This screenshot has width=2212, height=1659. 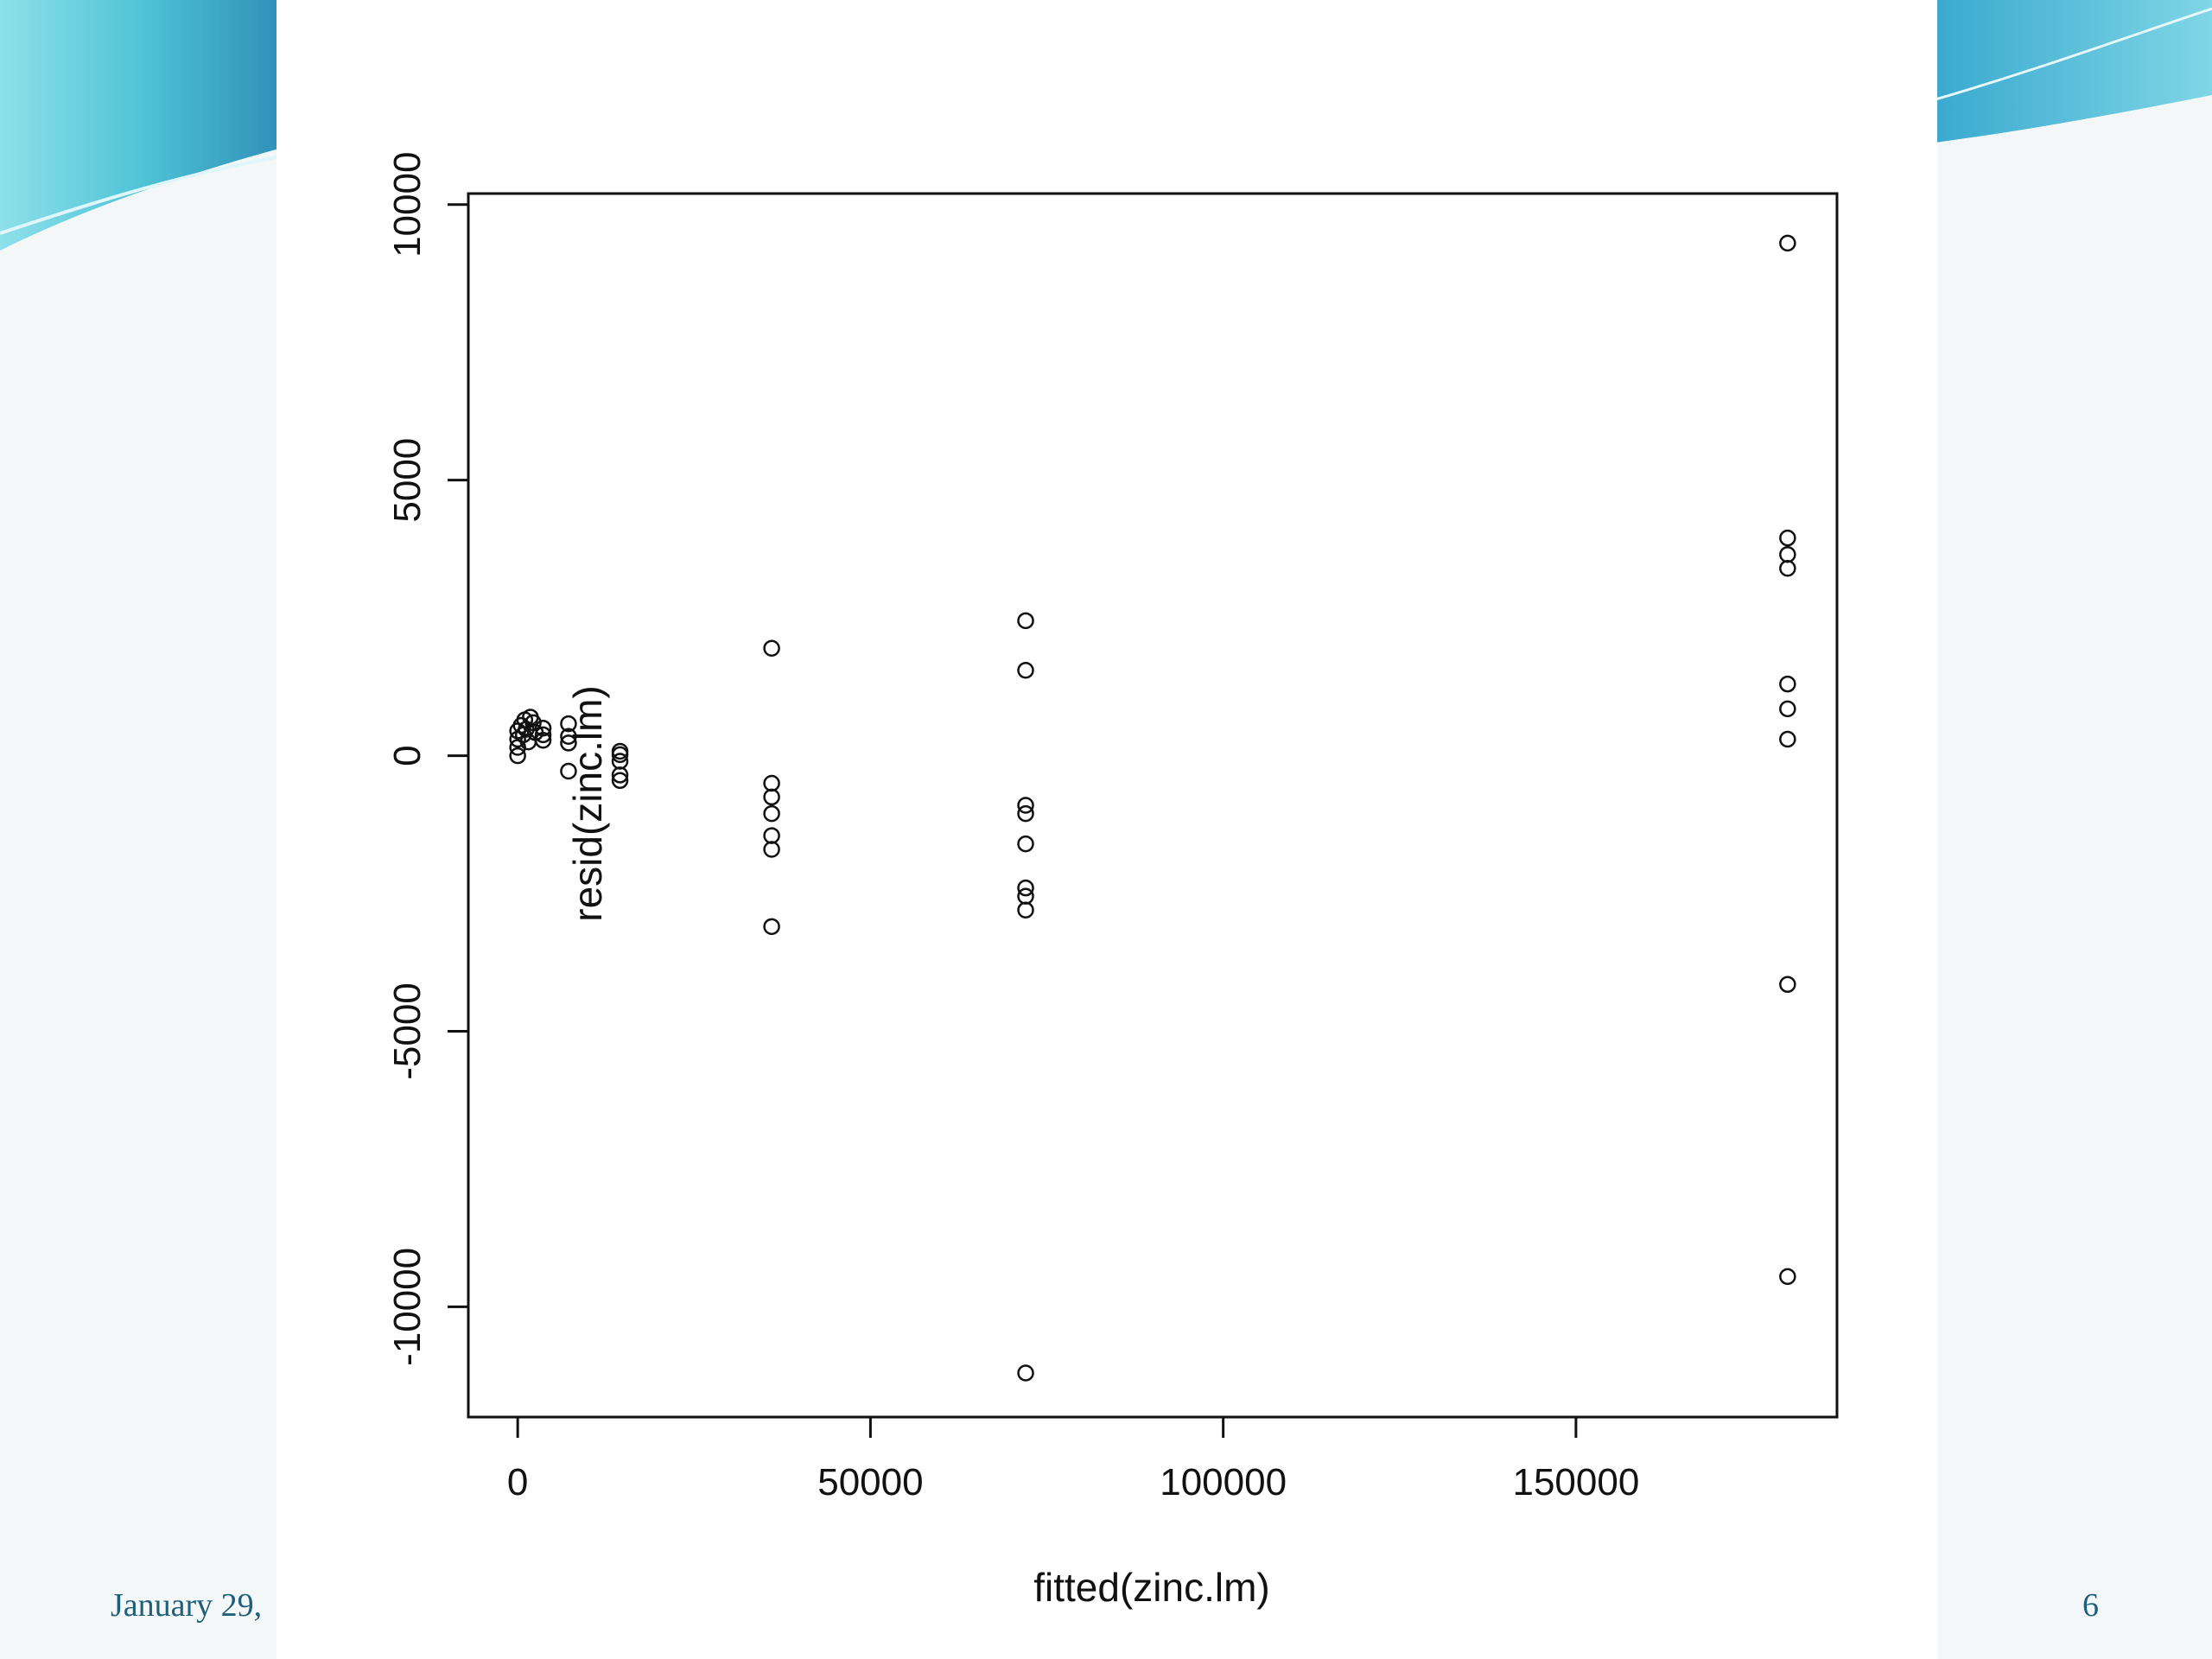 I want to click on right-swoosh, so click(x=2074, y=71).